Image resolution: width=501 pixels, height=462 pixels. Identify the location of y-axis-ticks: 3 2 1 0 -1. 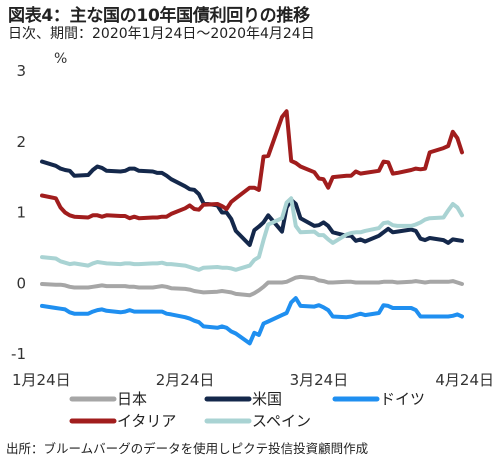
(18, 212).